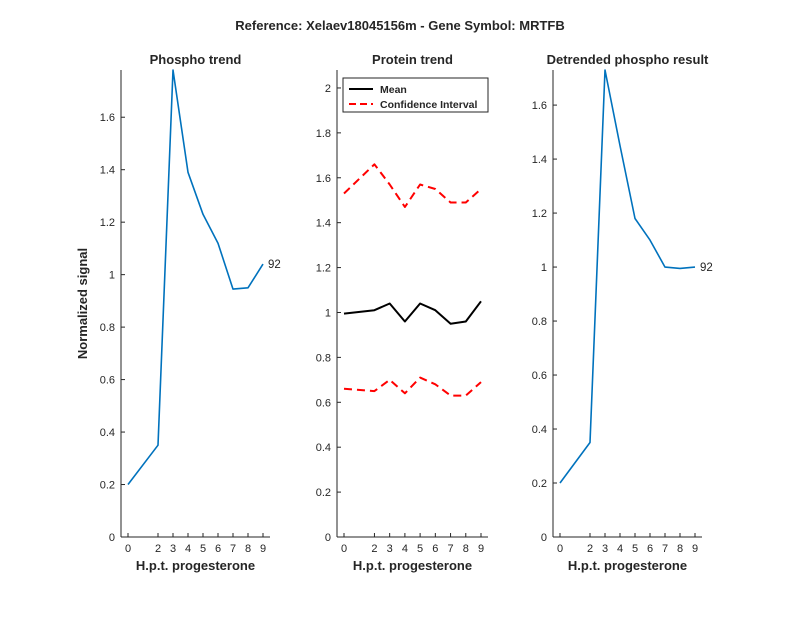  Describe the element at coordinates (628, 59) in the screenshot. I see `chart-title: Detrended phospho result` at that location.